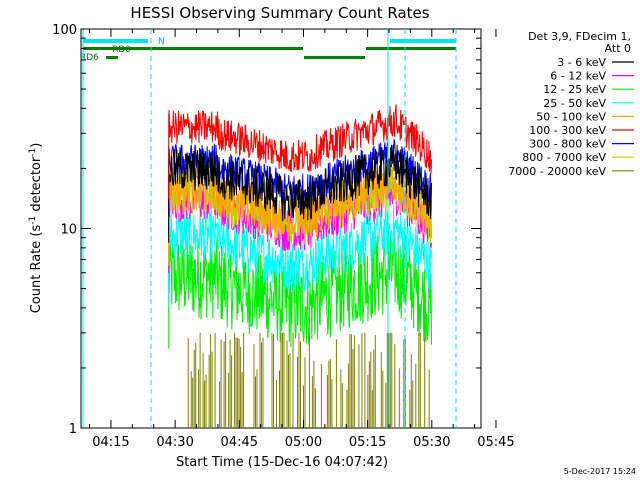 Image resolution: width=640 pixels, height=480 pixels. What do you see at coordinates (174, 442) in the screenshot?
I see `x-tick-label: 04:30` at bounding box center [174, 442].